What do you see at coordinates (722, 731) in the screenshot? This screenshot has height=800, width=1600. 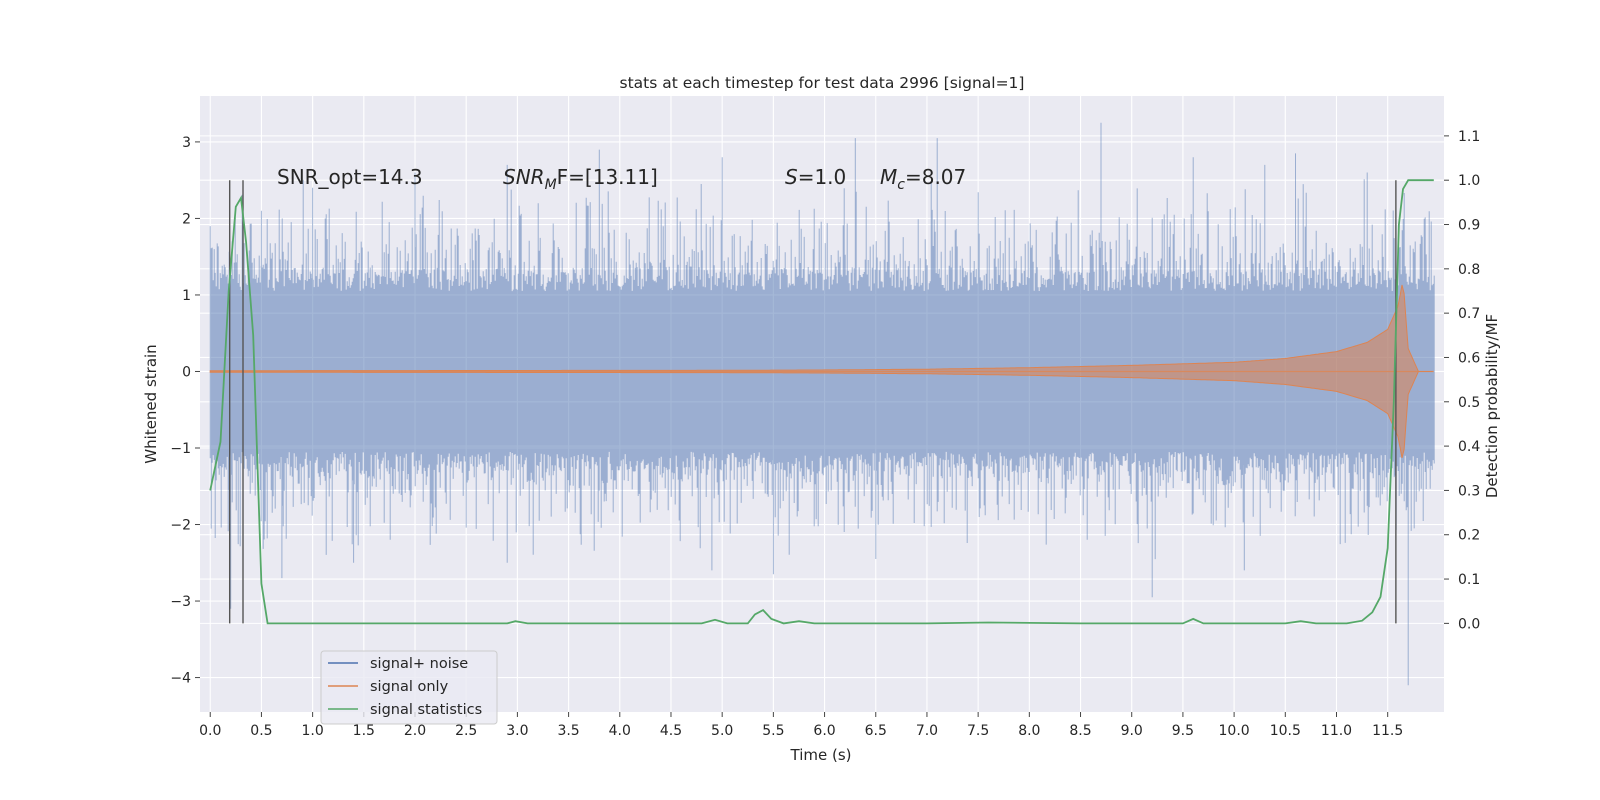 I see `x-tick-label: 5.0` at bounding box center [722, 731].